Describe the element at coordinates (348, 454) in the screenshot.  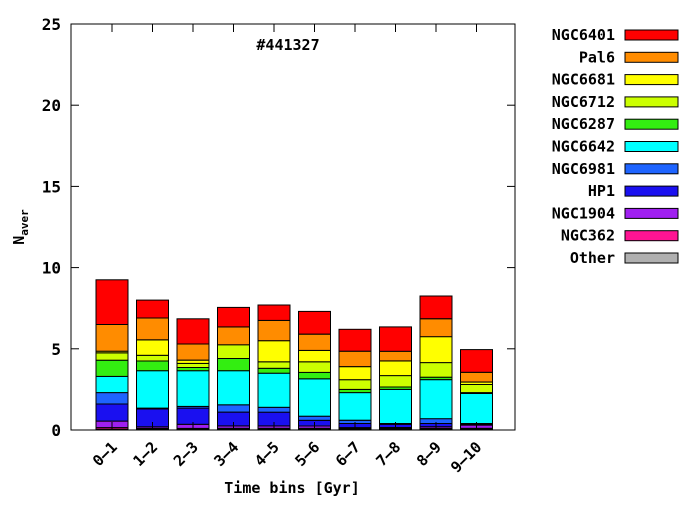
I see `x-tick-label: 6–7` at that location.